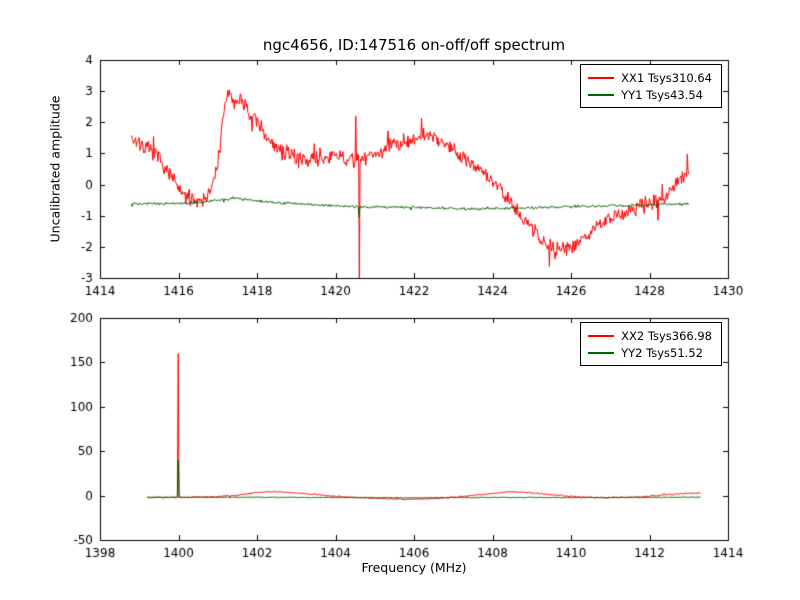 This screenshot has width=800, height=600. I want to click on legend-label-xx1: XX1 Tsys310.64, so click(666, 77).